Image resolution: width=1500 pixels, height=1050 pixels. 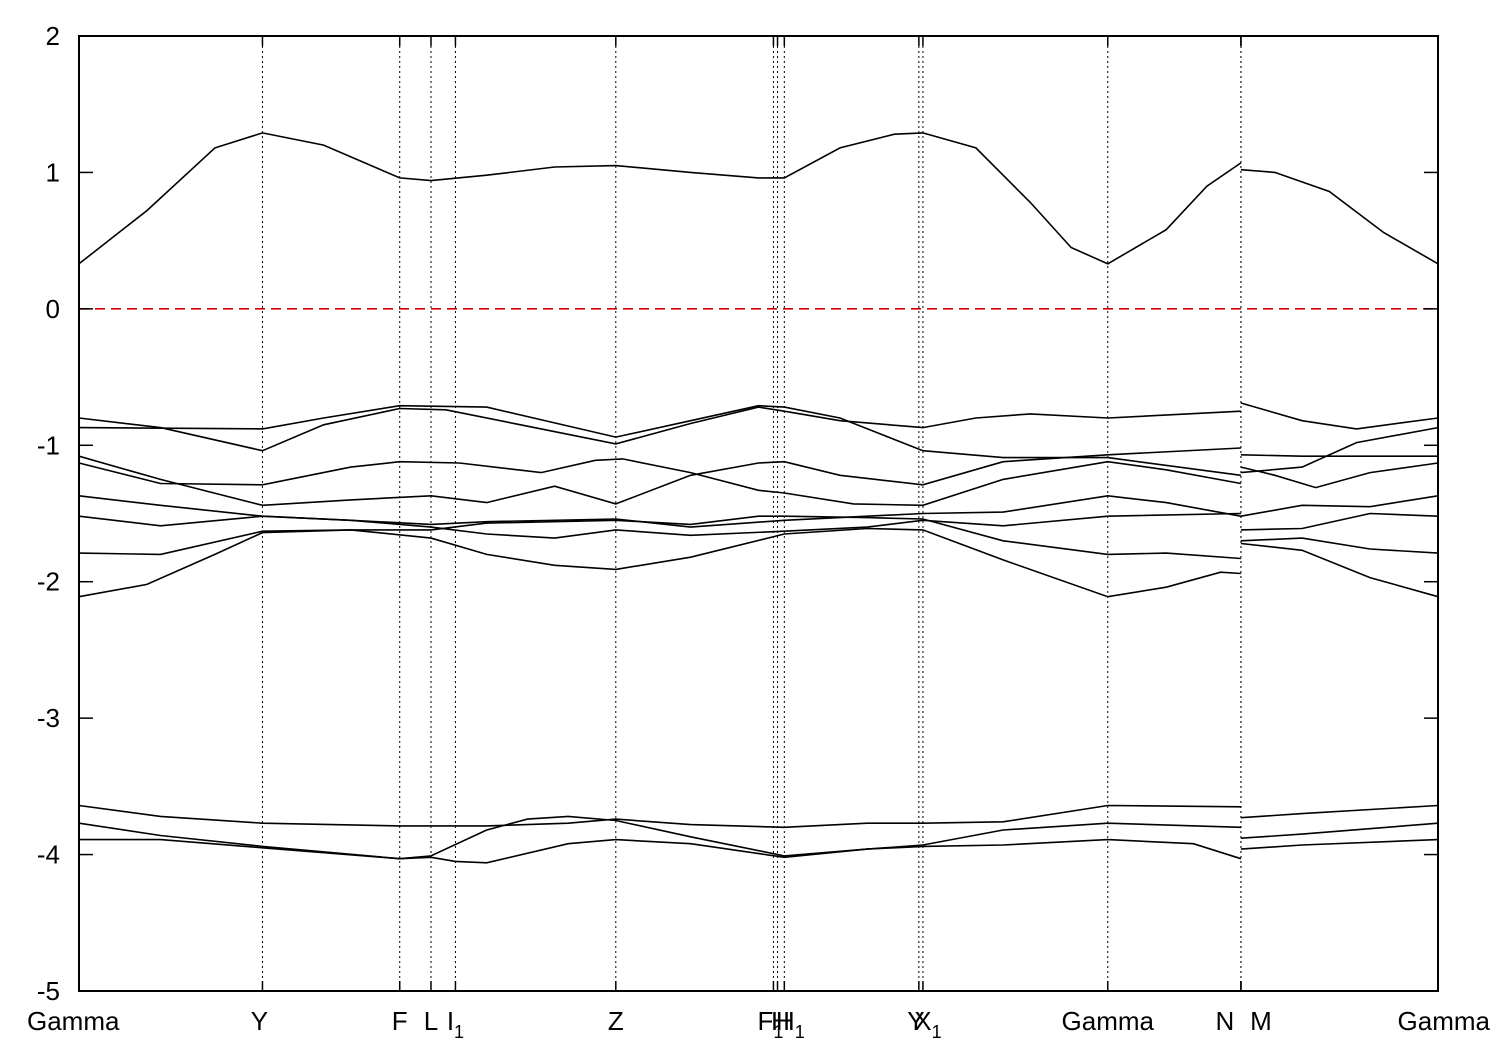 What do you see at coordinates (927, 1024) in the screenshot?
I see `x-tick-label: X1` at bounding box center [927, 1024].